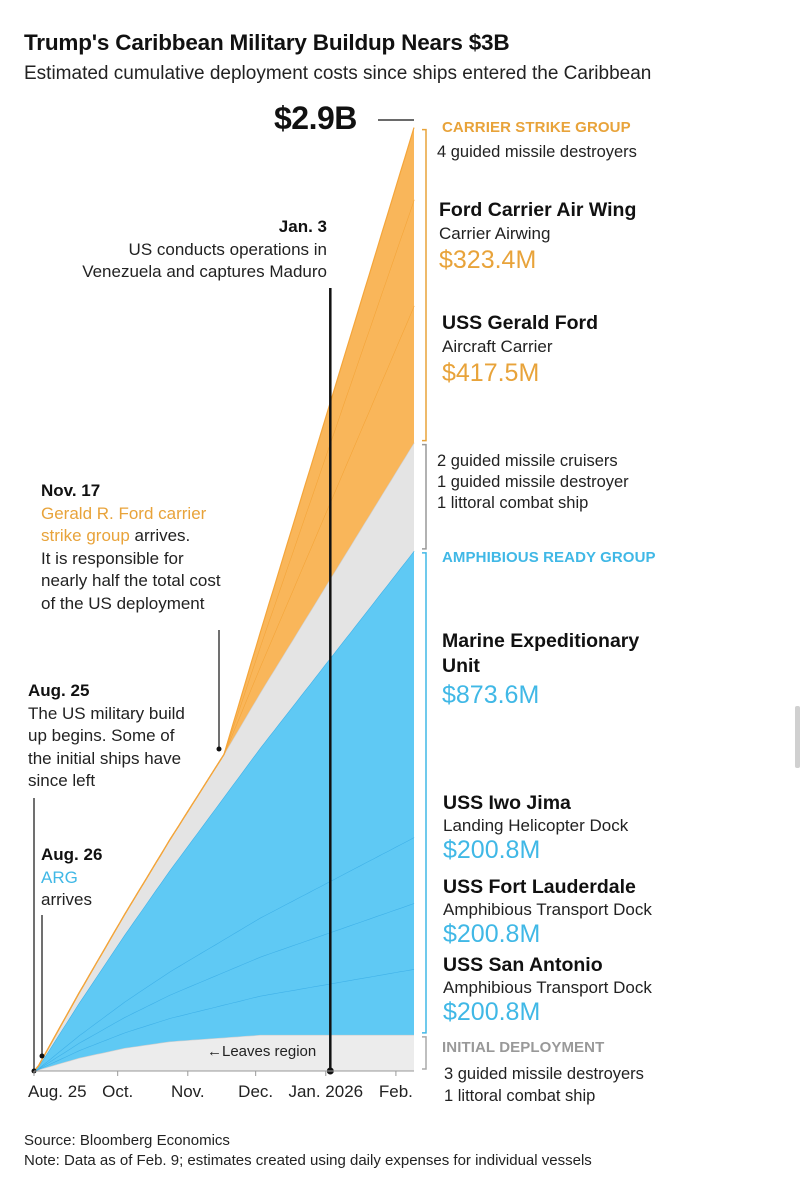 This screenshot has width=800, height=1201. Describe the element at coordinates (424, 793) in the screenshot. I see `bracket-arg` at that location.